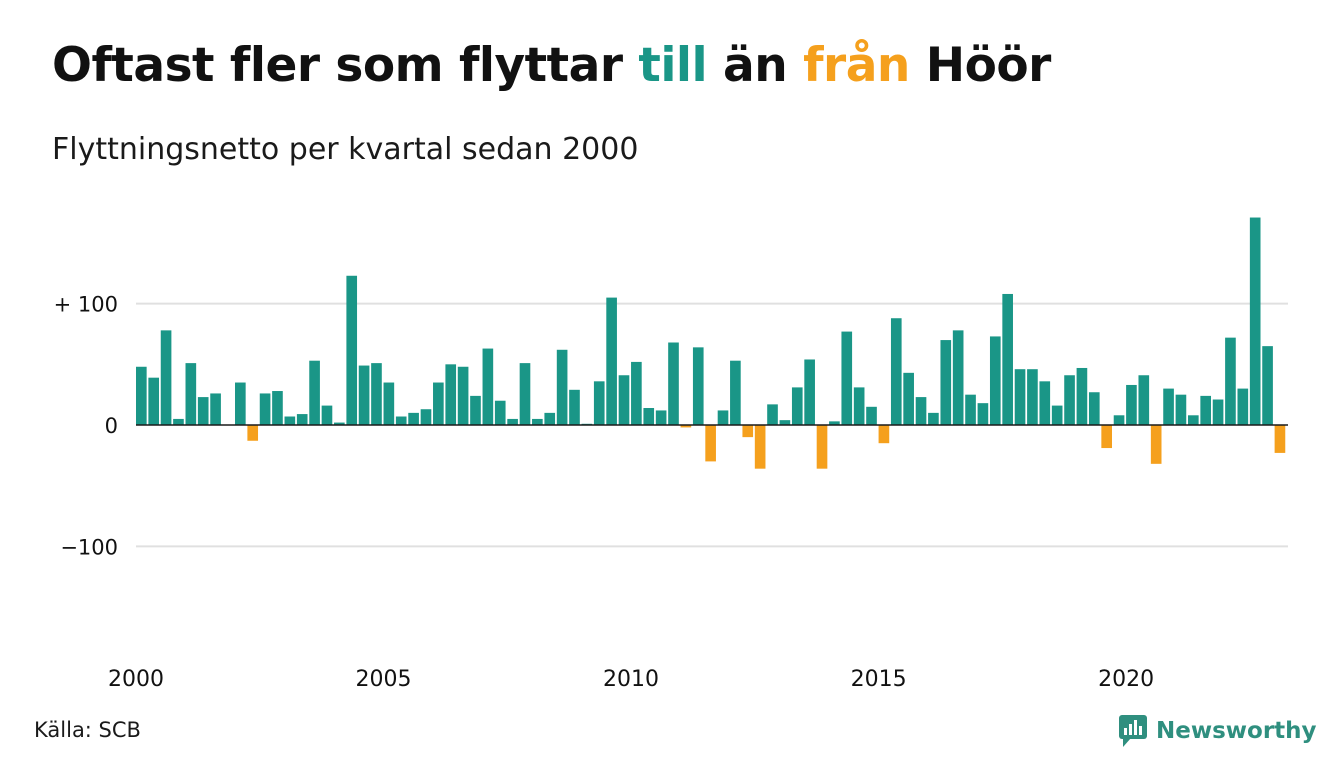  I want to click on y-tick-label: −100, so click(89, 547).